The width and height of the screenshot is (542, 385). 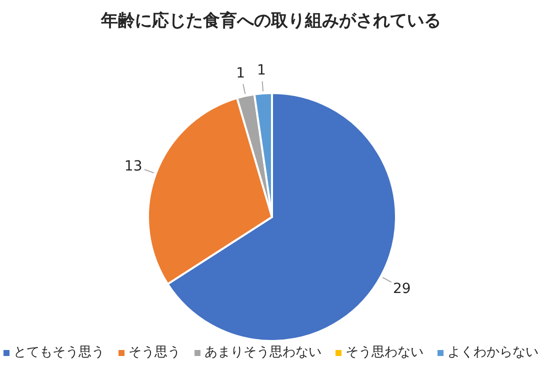 I want to click on legend-label: よくわからない, so click(x=493, y=352).